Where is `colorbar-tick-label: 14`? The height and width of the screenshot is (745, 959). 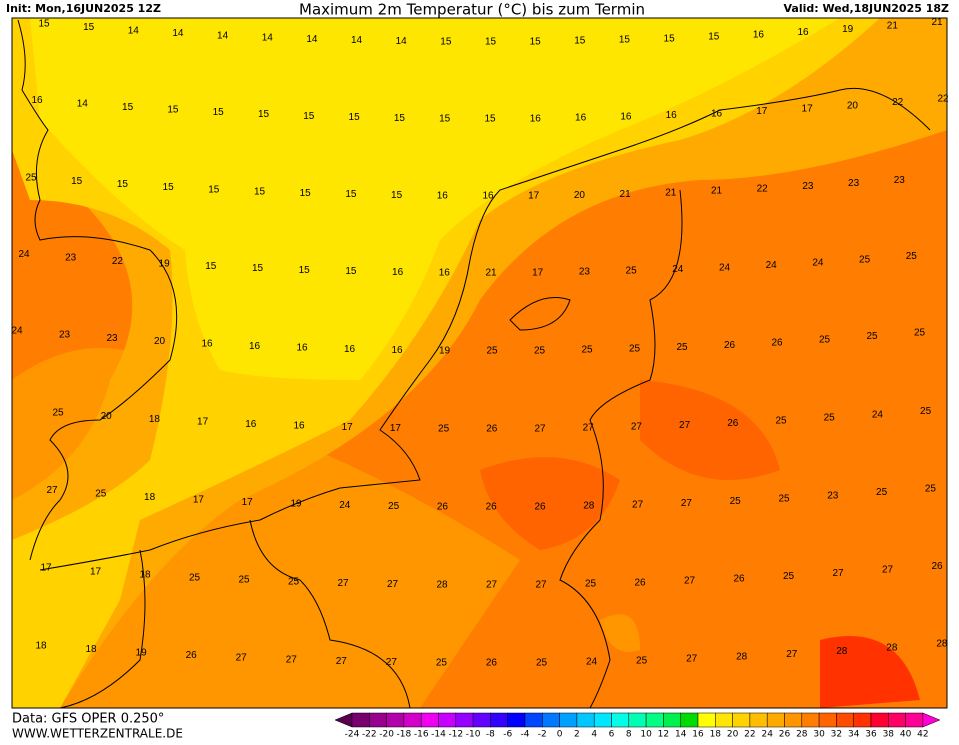
colorbar-tick-label: 14 is located at coordinates (681, 735).